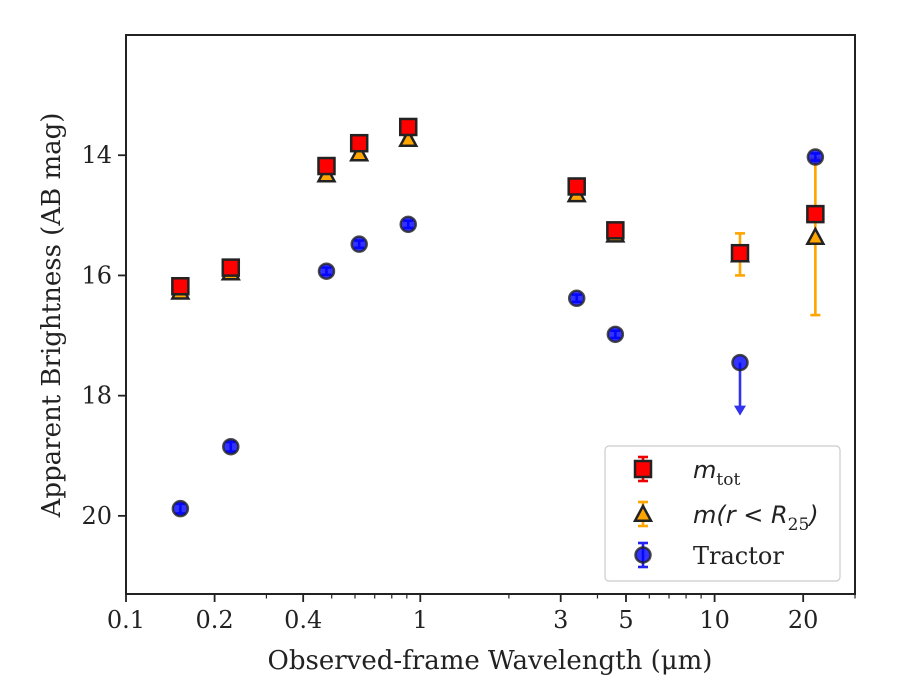 The height and width of the screenshot is (700, 900). Describe the element at coordinates (96, 155) in the screenshot. I see `y-tick-label: 14` at that location.